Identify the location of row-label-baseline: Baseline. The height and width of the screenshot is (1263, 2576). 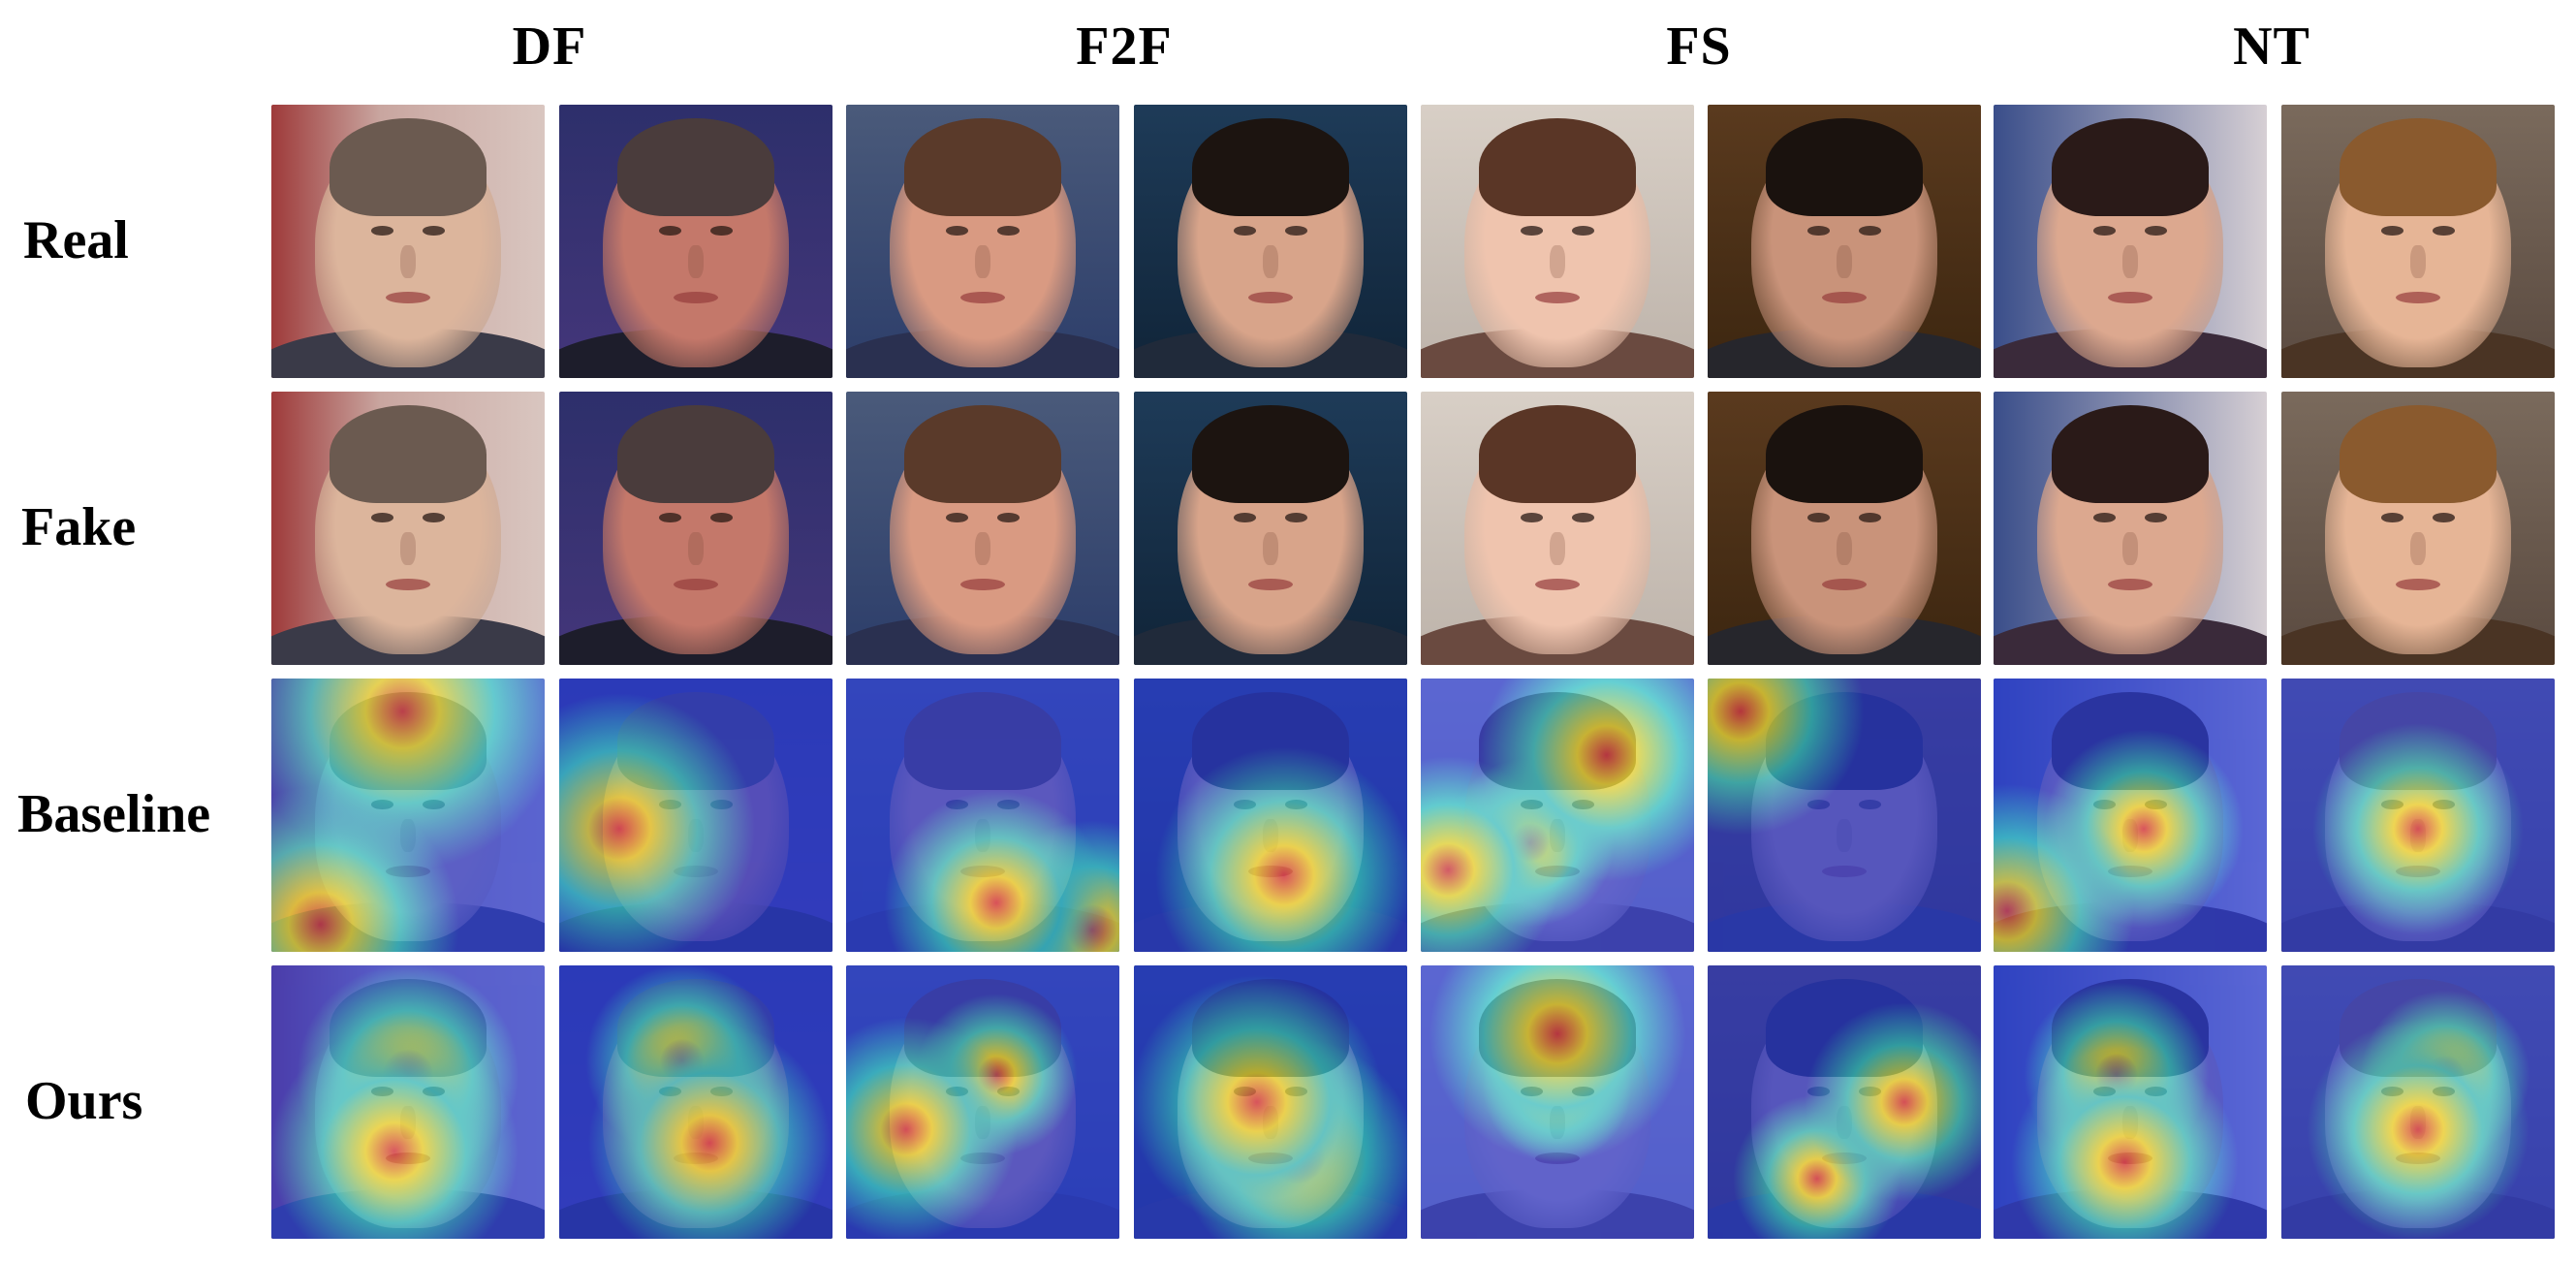
(114, 814).